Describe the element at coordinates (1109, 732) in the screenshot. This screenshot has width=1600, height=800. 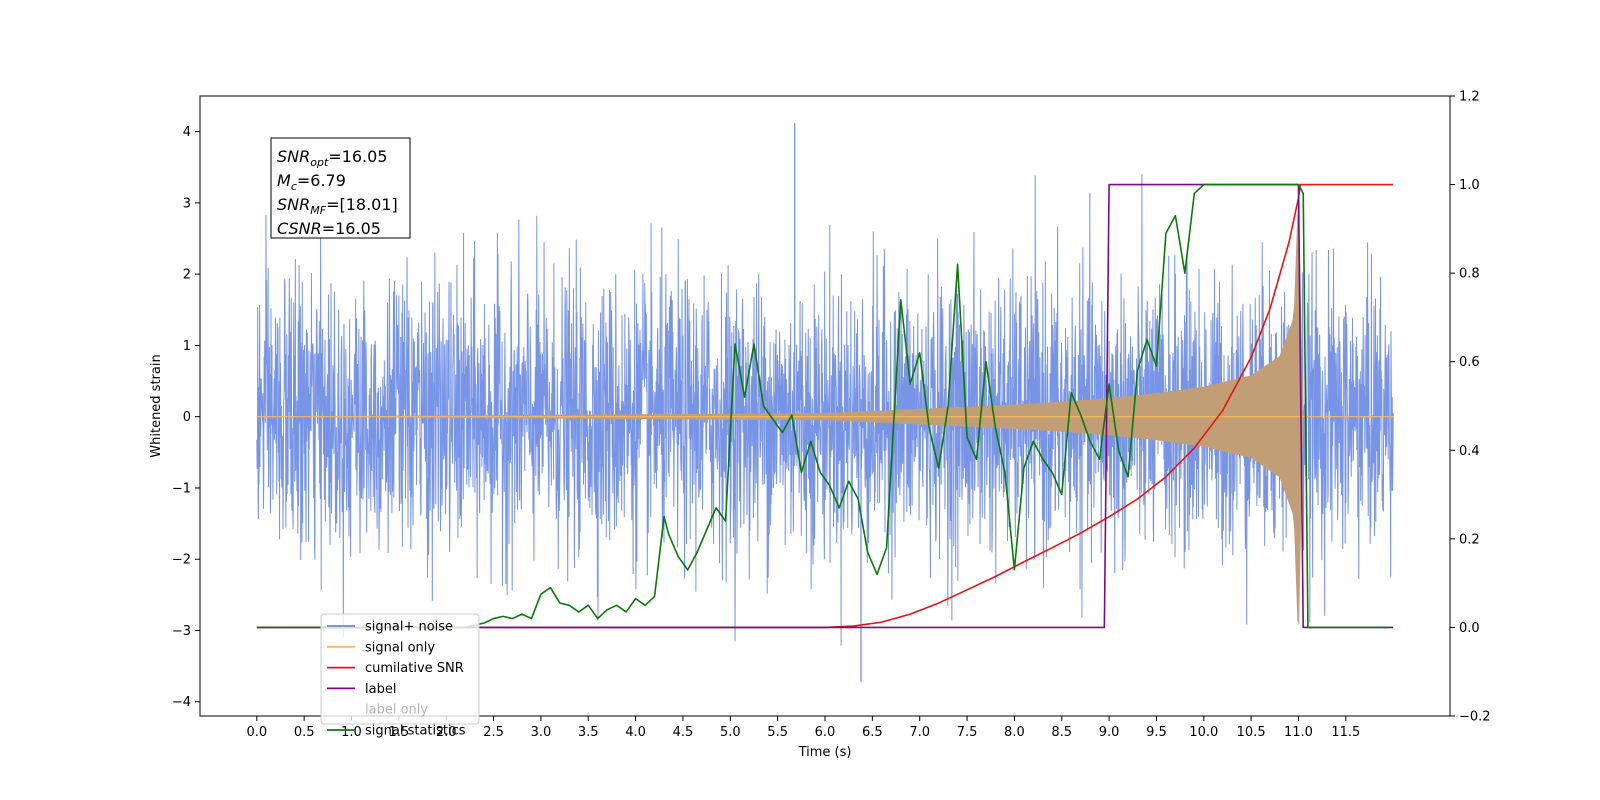
I see `x-tick-label: 9.0` at that location.